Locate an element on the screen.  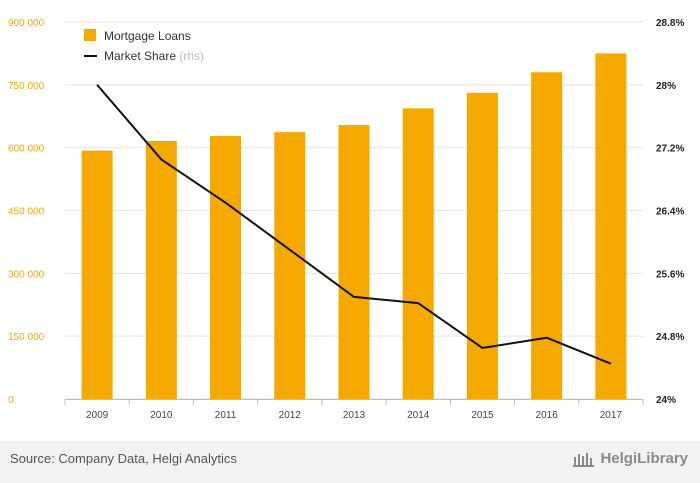
y-right-tick-label: 28.8% is located at coordinates (670, 23).